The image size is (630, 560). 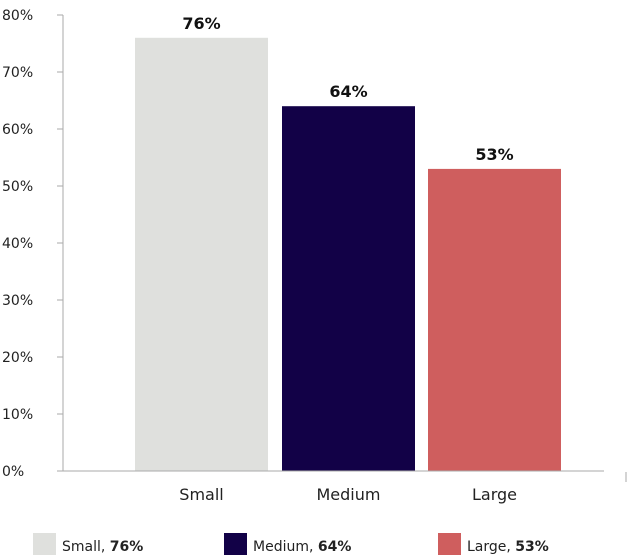 I want to click on data-label: 53%, so click(x=494, y=154).